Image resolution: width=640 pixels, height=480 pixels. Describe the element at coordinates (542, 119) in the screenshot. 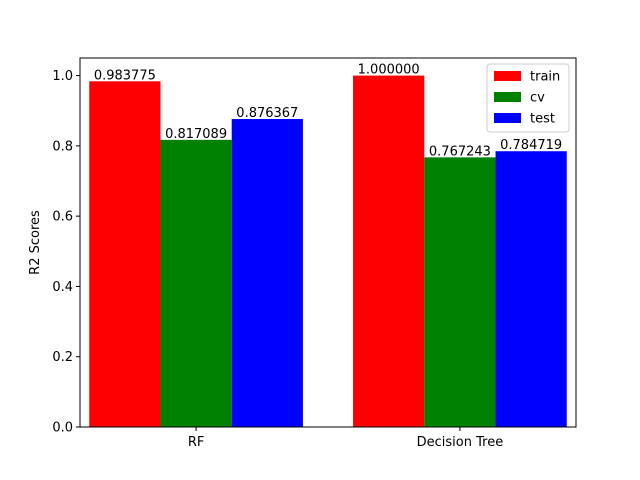

I see `legend-label-test: test` at that location.